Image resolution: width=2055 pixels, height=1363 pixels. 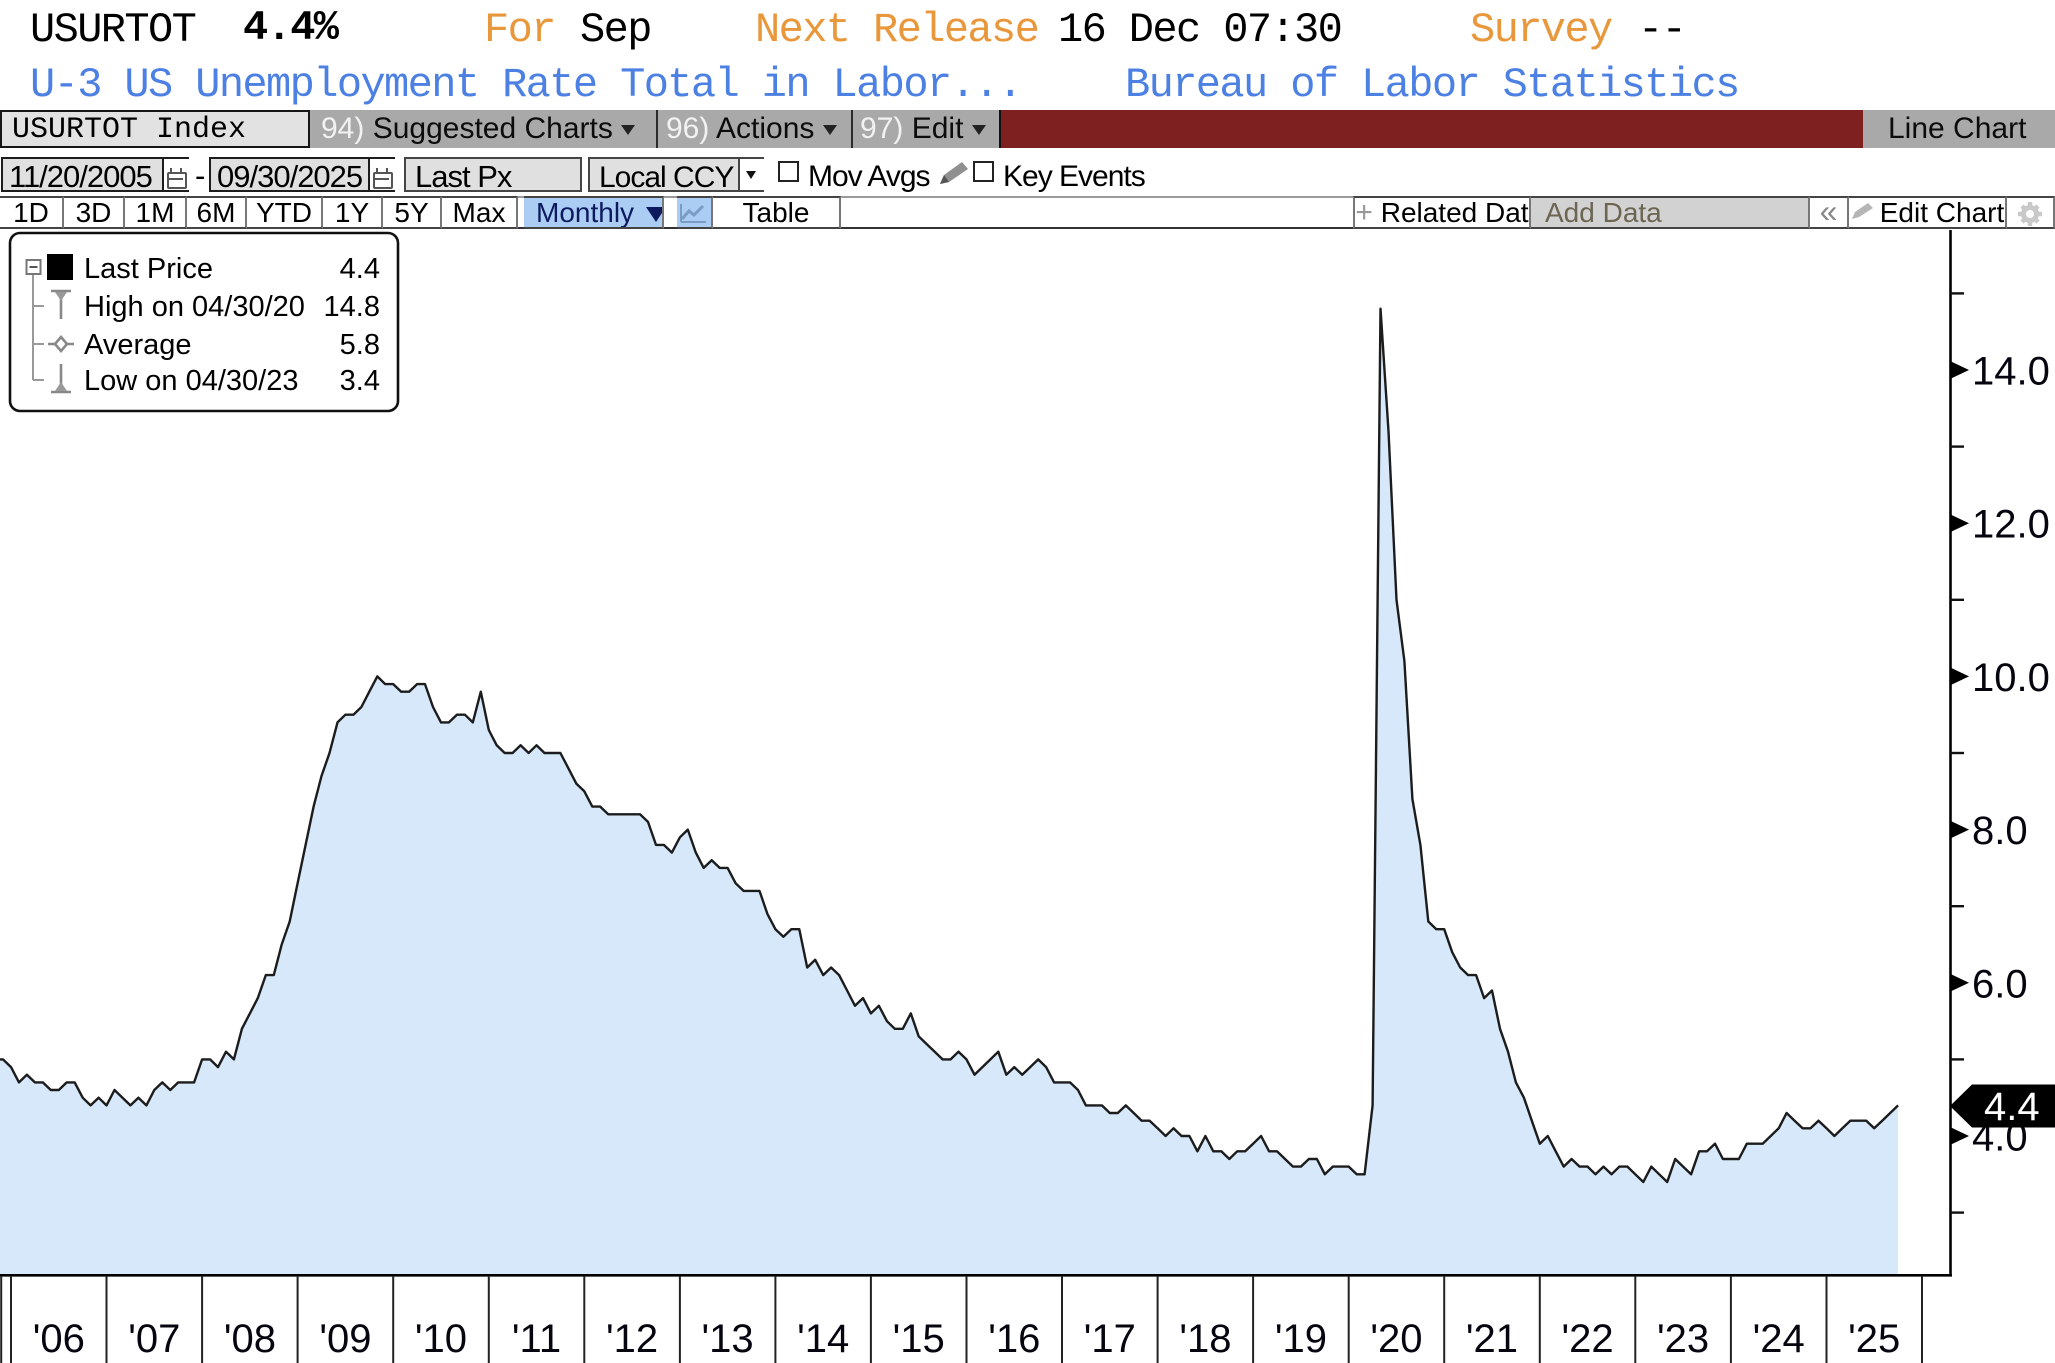 What do you see at coordinates (352, 307) in the screenshot?
I see `svg-text: 14.8` at bounding box center [352, 307].